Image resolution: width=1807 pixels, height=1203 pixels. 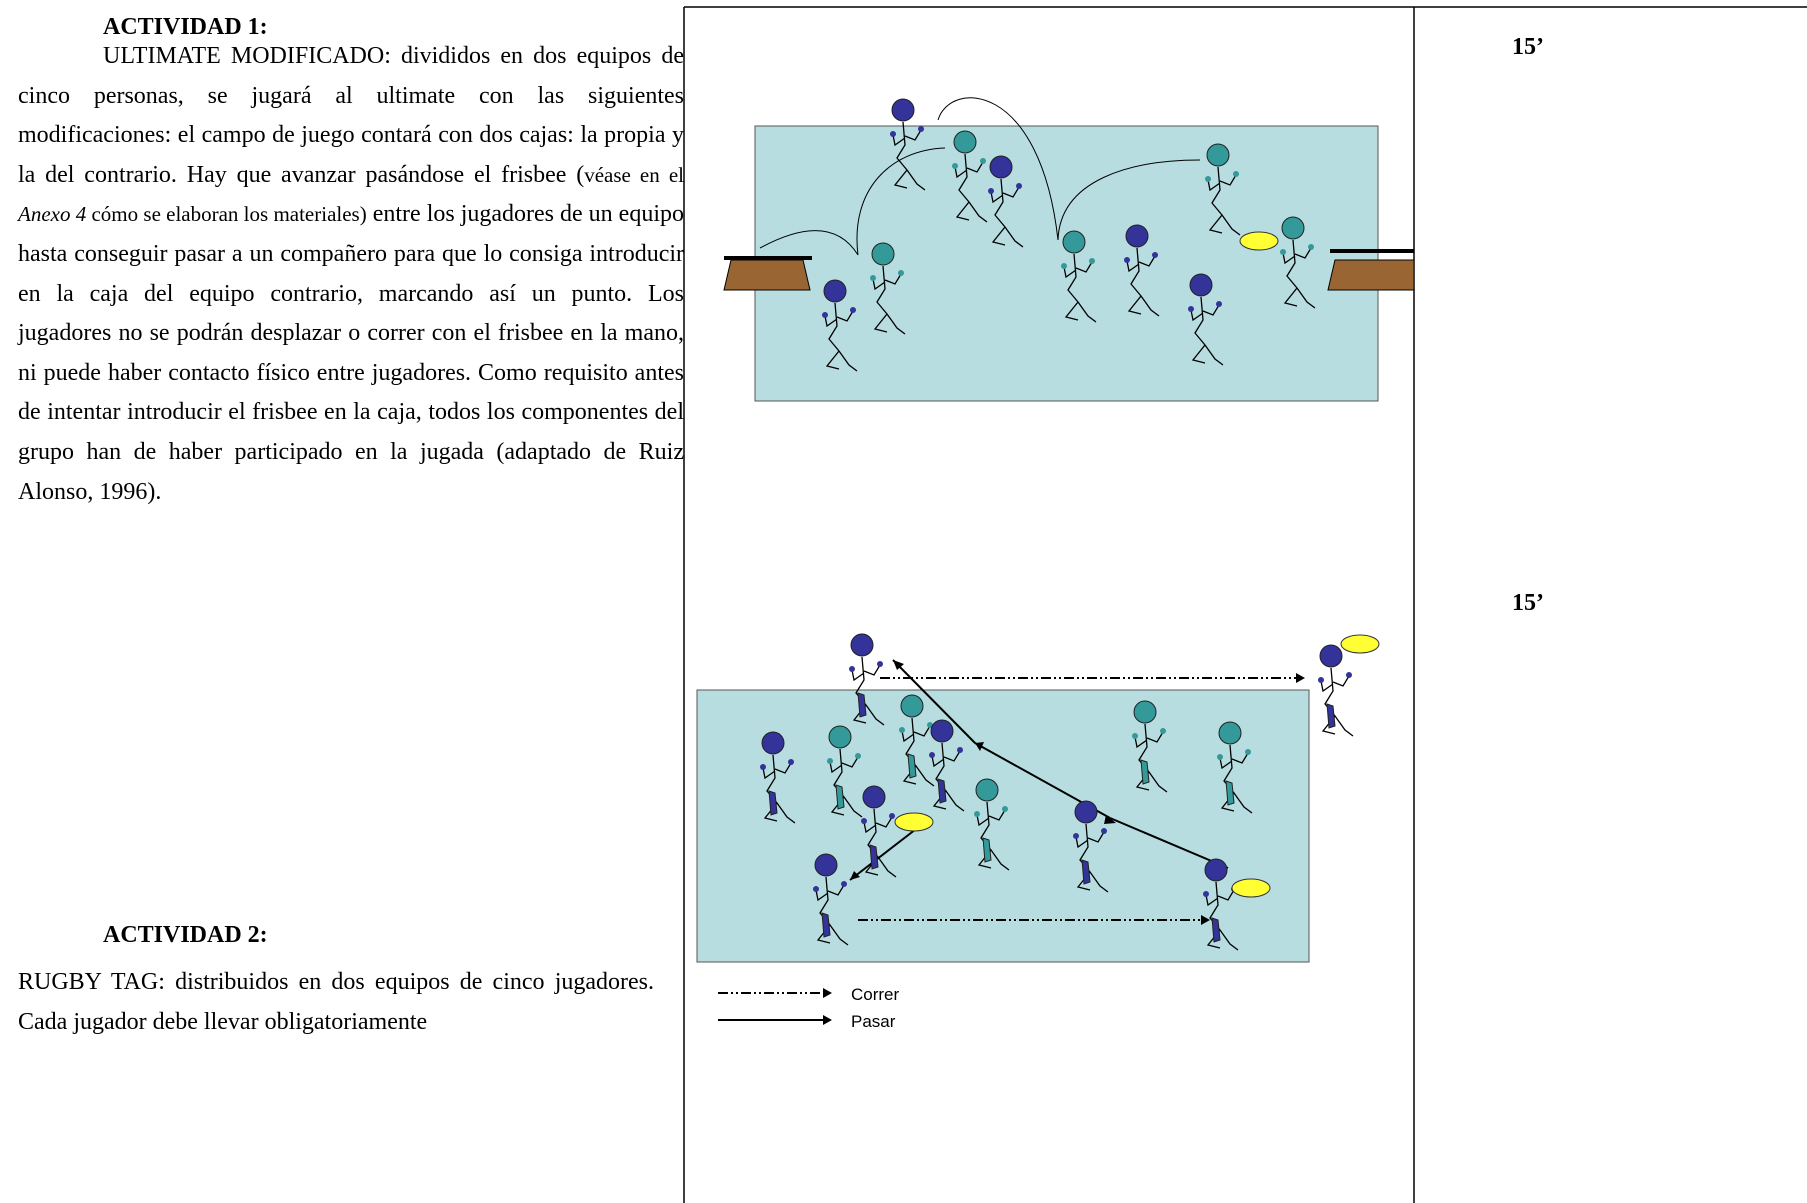 What do you see at coordinates (875, 994) in the screenshot?
I see `legend-label: Correr` at bounding box center [875, 994].